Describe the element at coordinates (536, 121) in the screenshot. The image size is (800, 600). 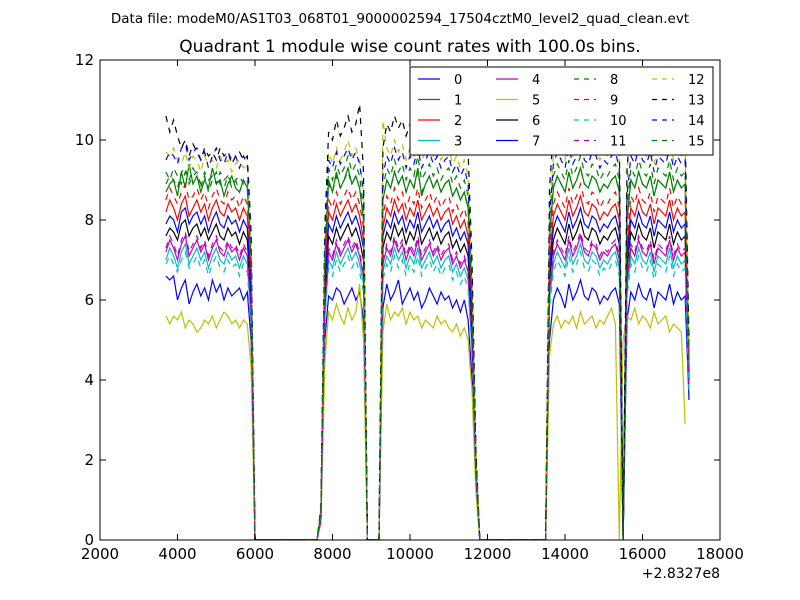
I see `legend-label-6: 6` at that location.